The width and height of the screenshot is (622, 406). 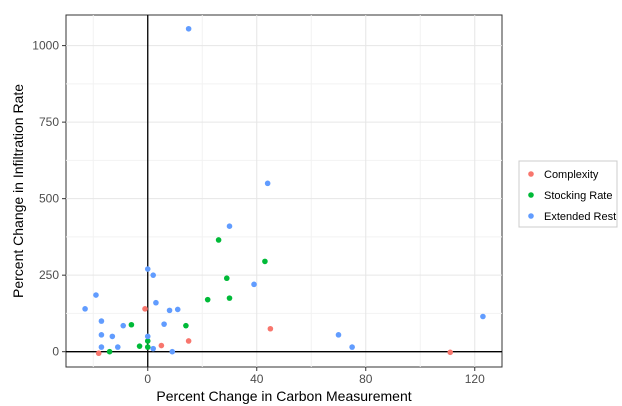 I want to click on x-tick-label: 120, so click(x=475, y=379).